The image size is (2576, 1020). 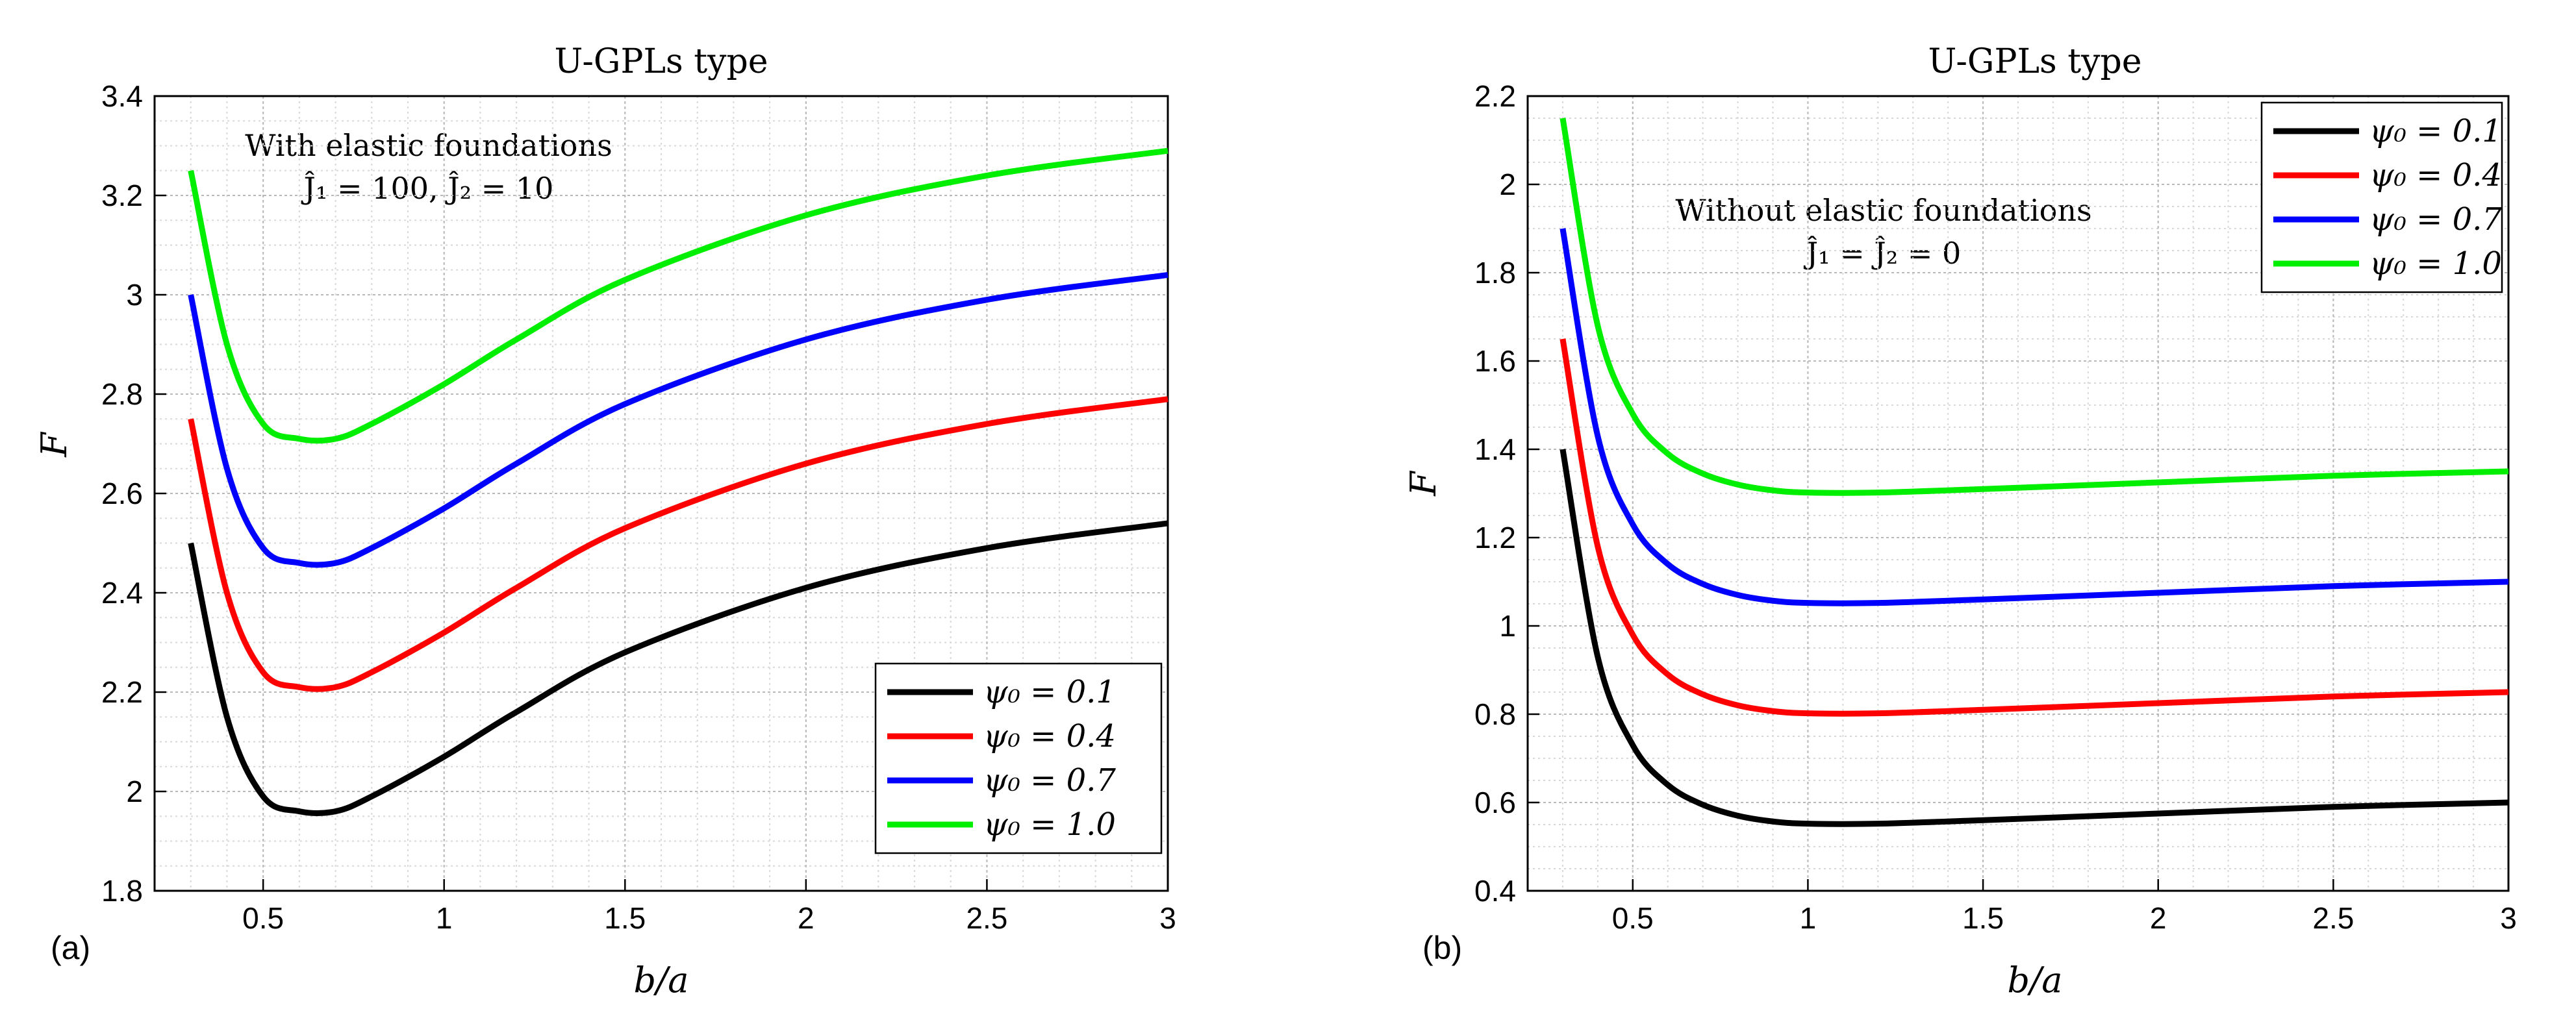 What do you see at coordinates (1495, 803) in the screenshot?
I see `y-tick-label: 0.6` at bounding box center [1495, 803].